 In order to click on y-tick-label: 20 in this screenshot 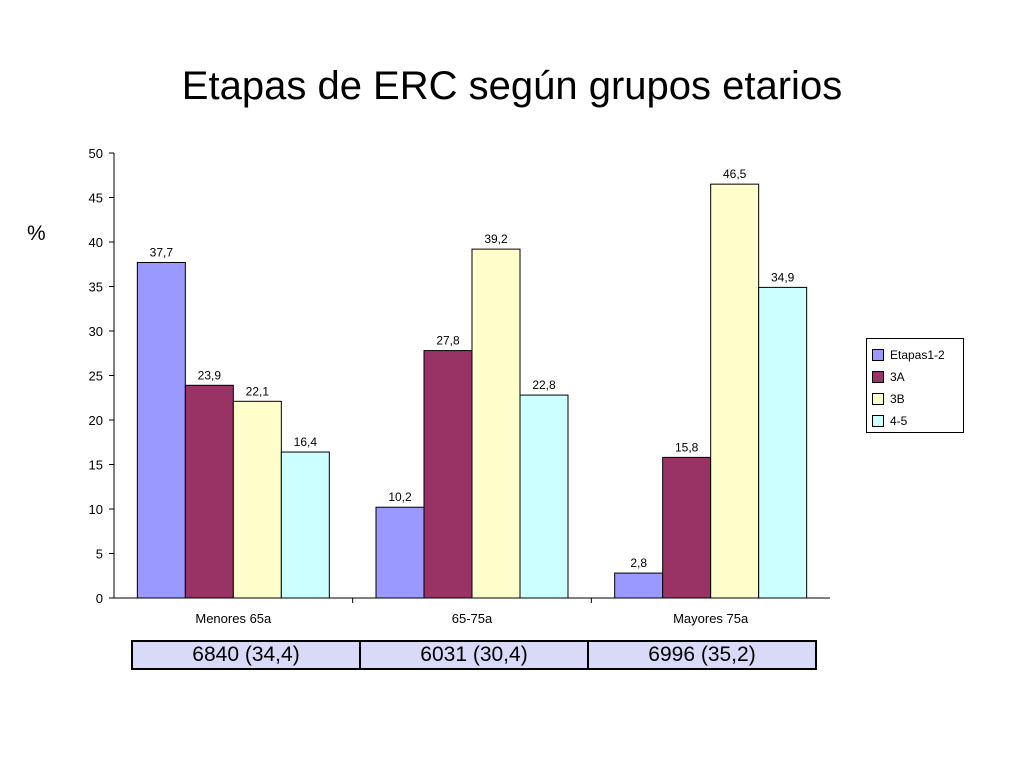, I will do `click(96, 420)`.